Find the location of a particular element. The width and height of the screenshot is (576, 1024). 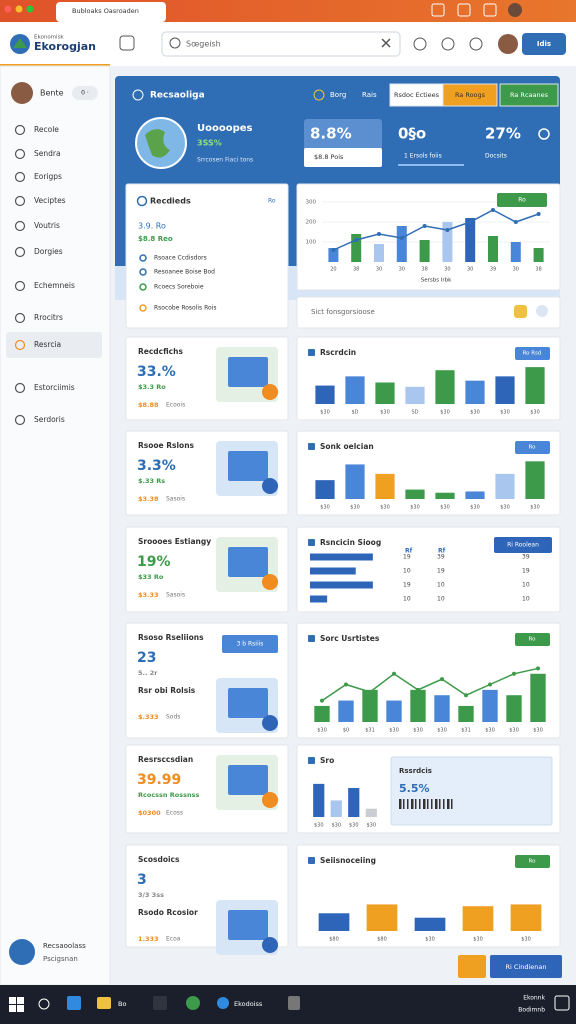

edit-icon is located at coordinates (448, 44).